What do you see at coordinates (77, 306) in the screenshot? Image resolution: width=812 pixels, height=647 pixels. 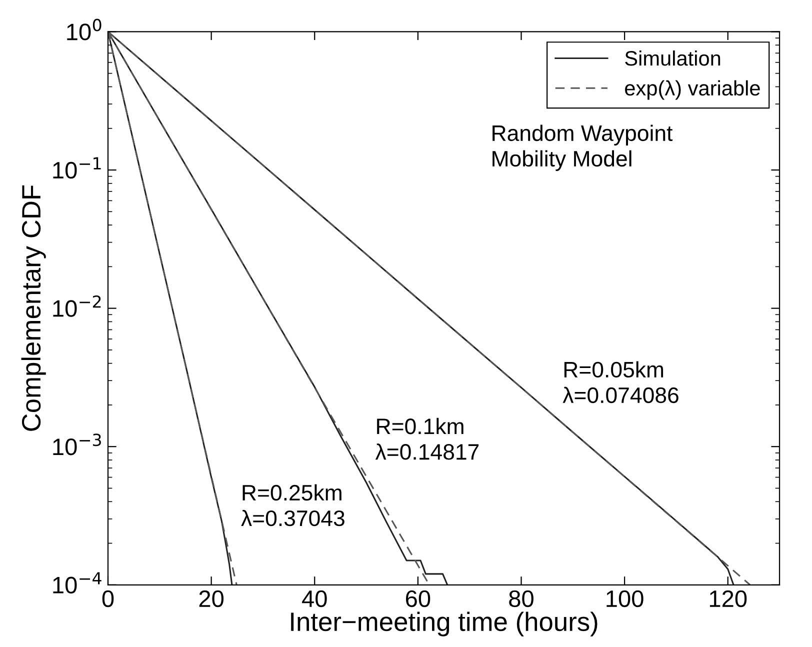 I see `y-tick-label: 10$^{−2}$` at bounding box center [77, 306].